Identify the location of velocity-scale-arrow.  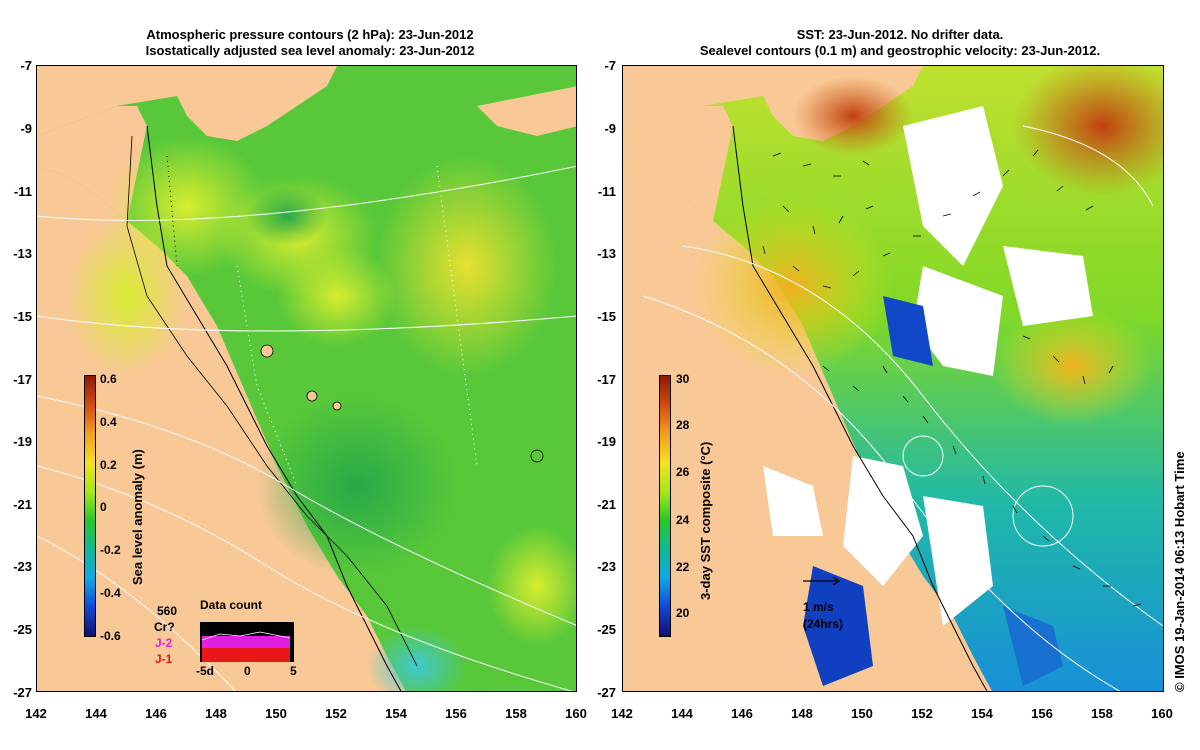
(822, 581).